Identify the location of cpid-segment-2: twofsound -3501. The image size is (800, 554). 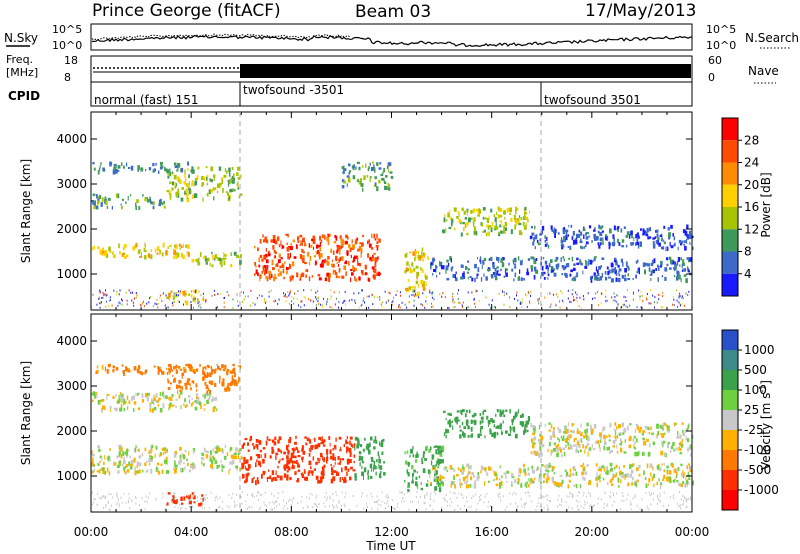
(293, 90).